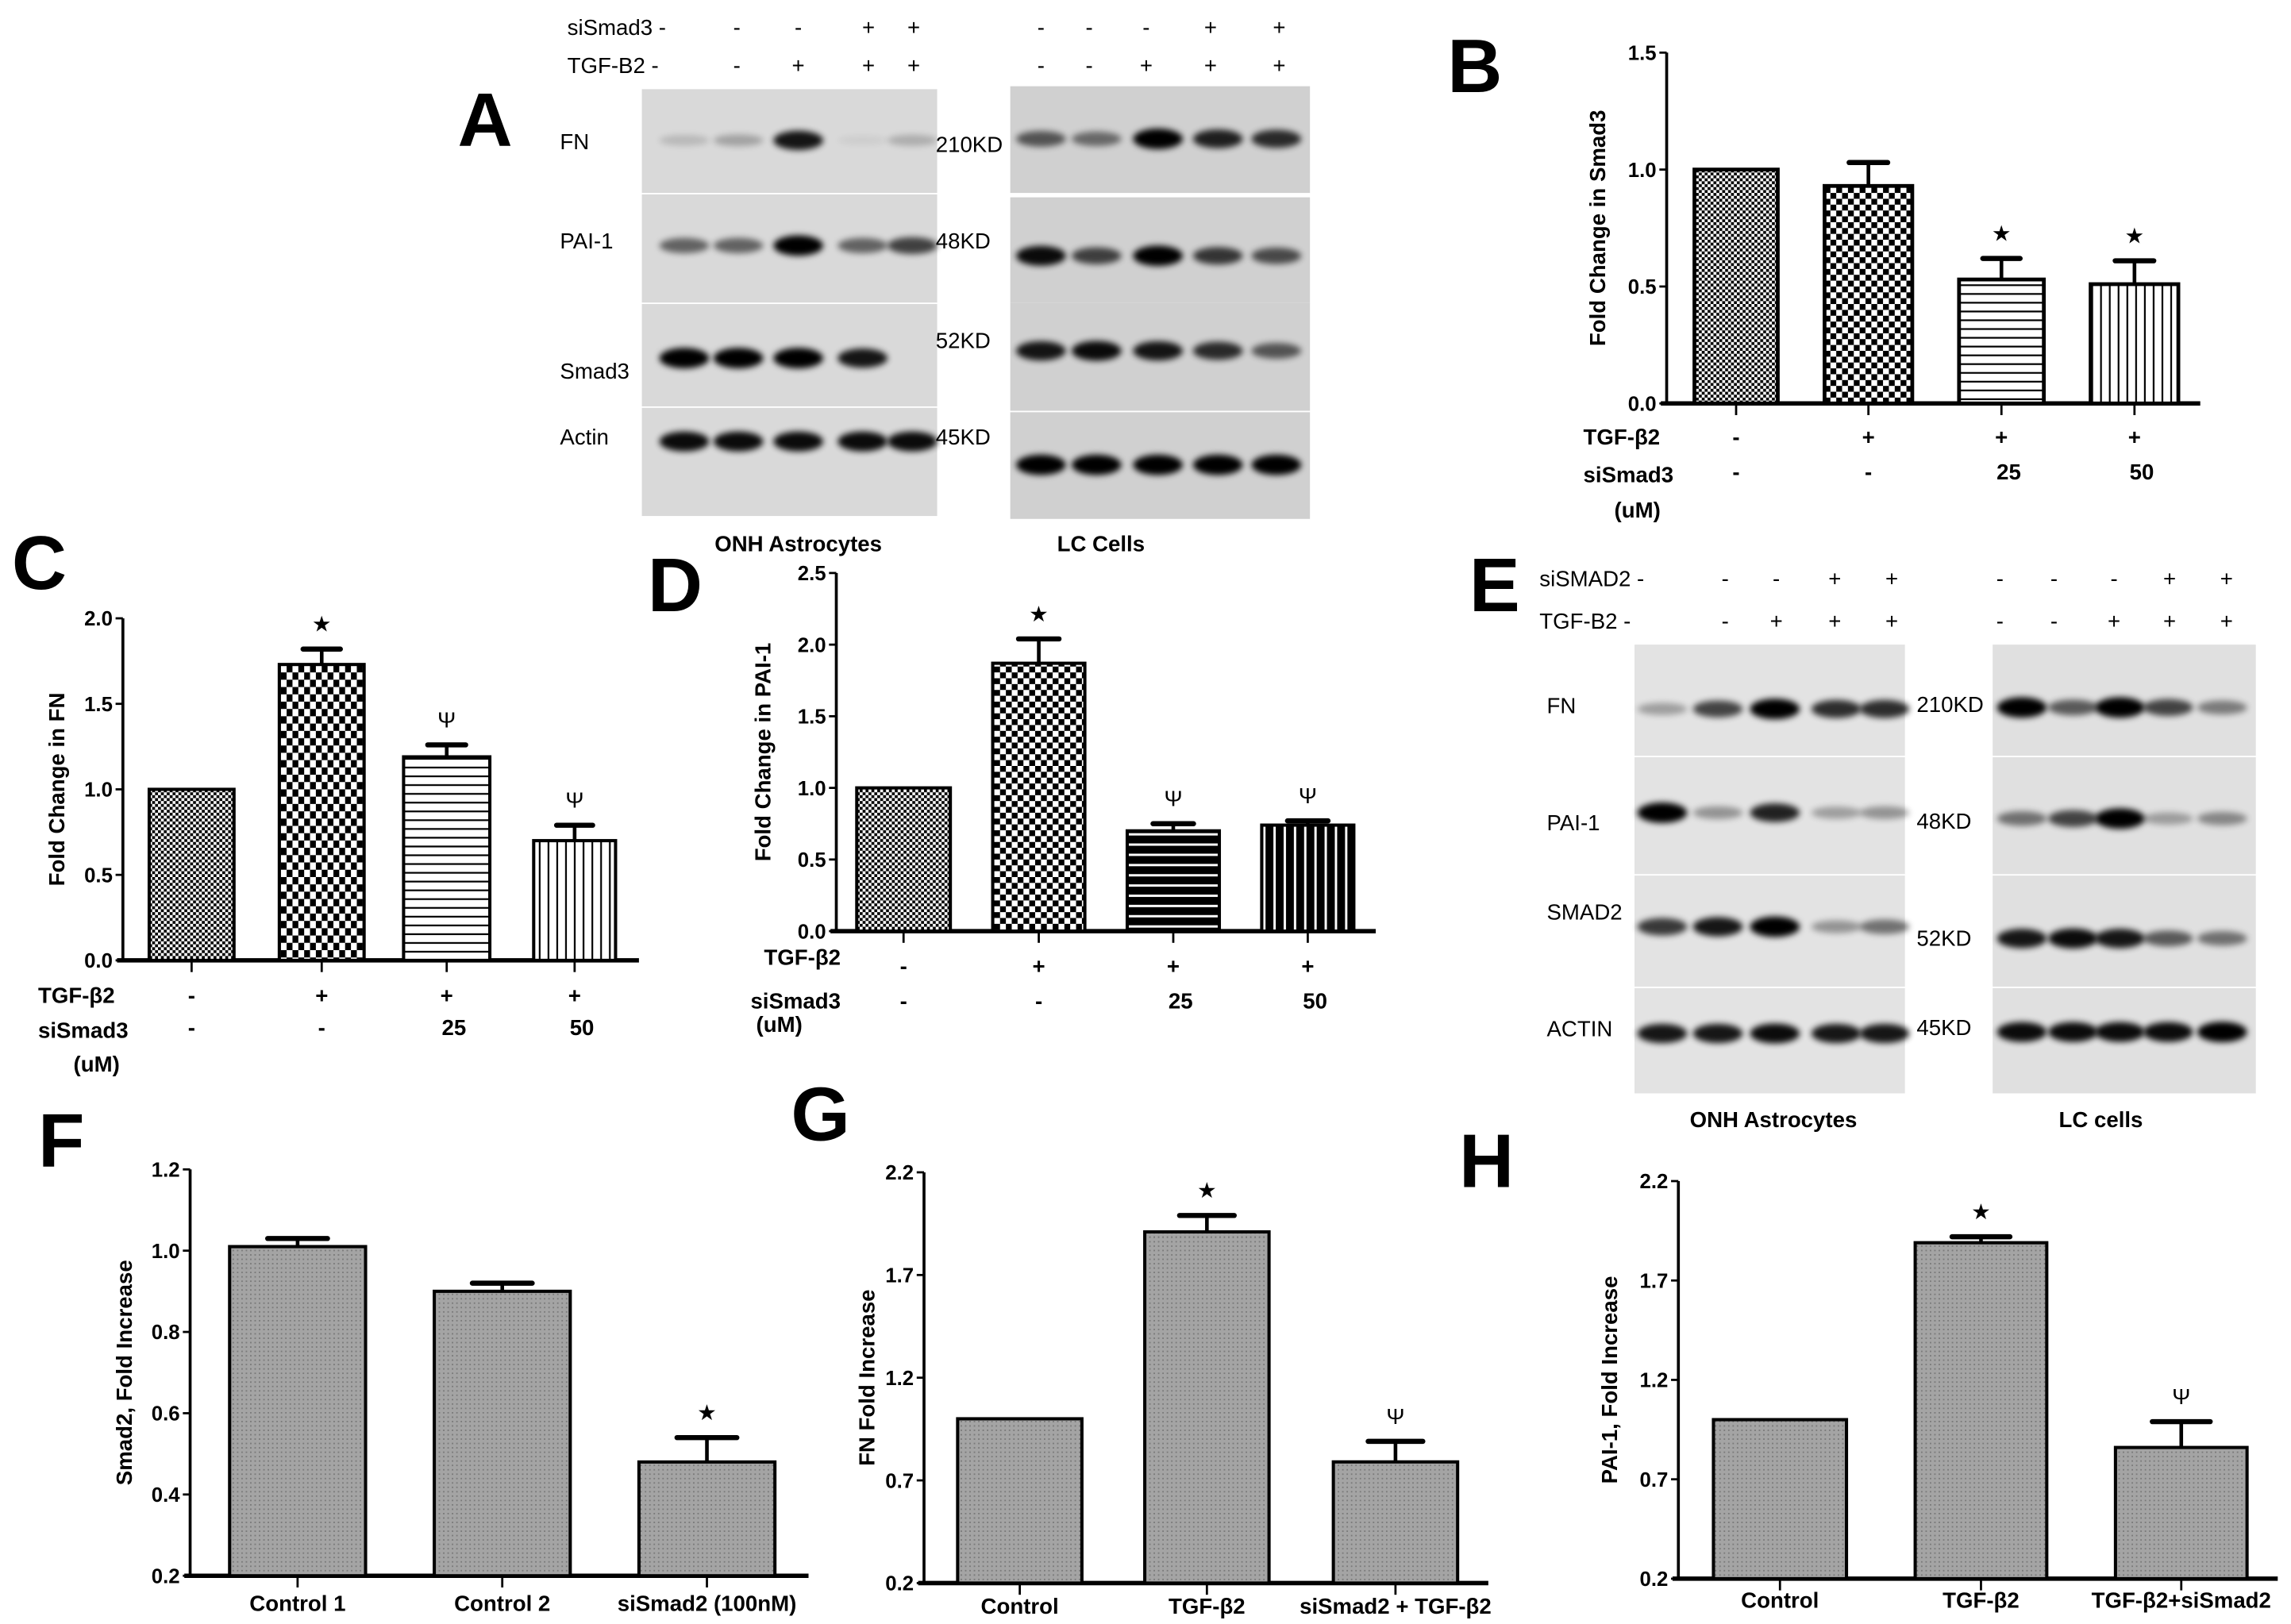  I want to click on condition-row-label: TGF-β2, so click(1622, 437).